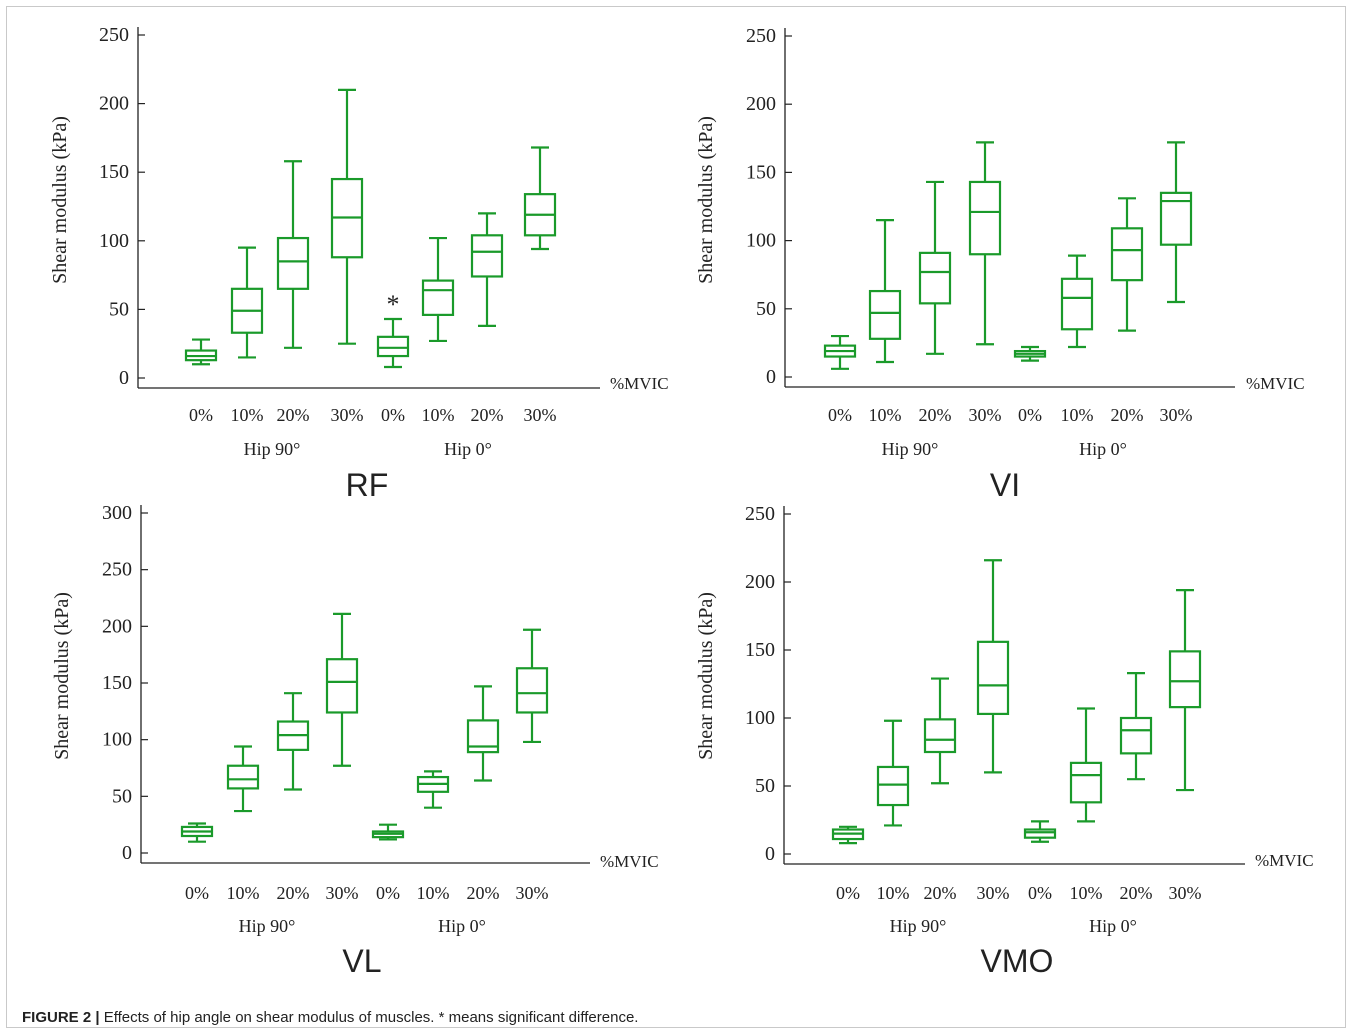 The image size is (1355, 1035). I want to click on panel-title: VL, so click(361, 961).